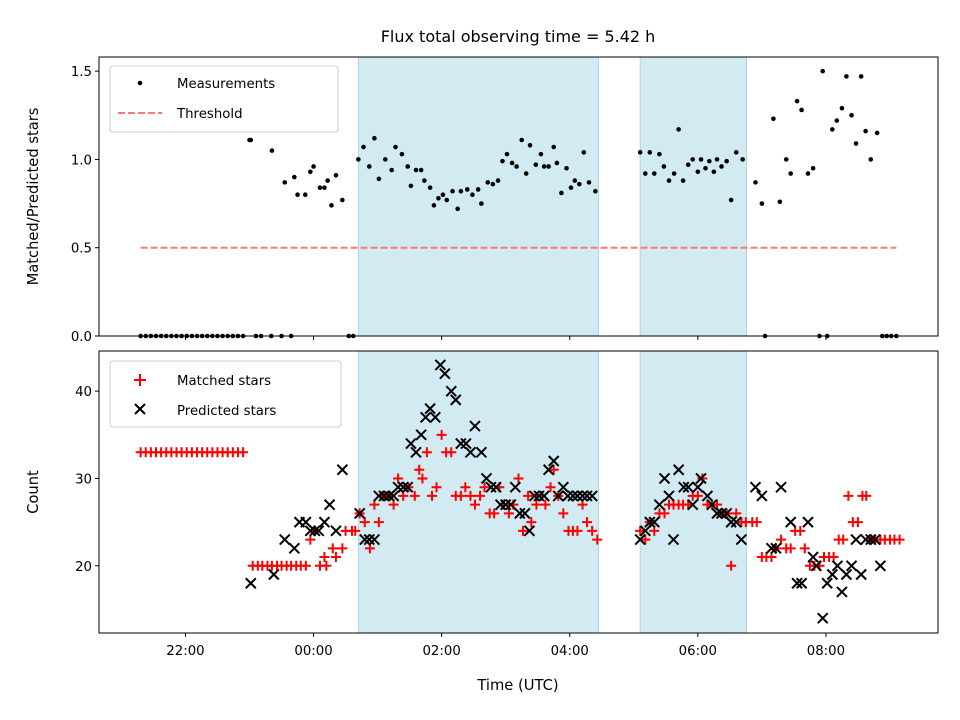  Describe the element at coordinates (693, 196) in the screenshot. I see `top-shaded-interval` at that location.